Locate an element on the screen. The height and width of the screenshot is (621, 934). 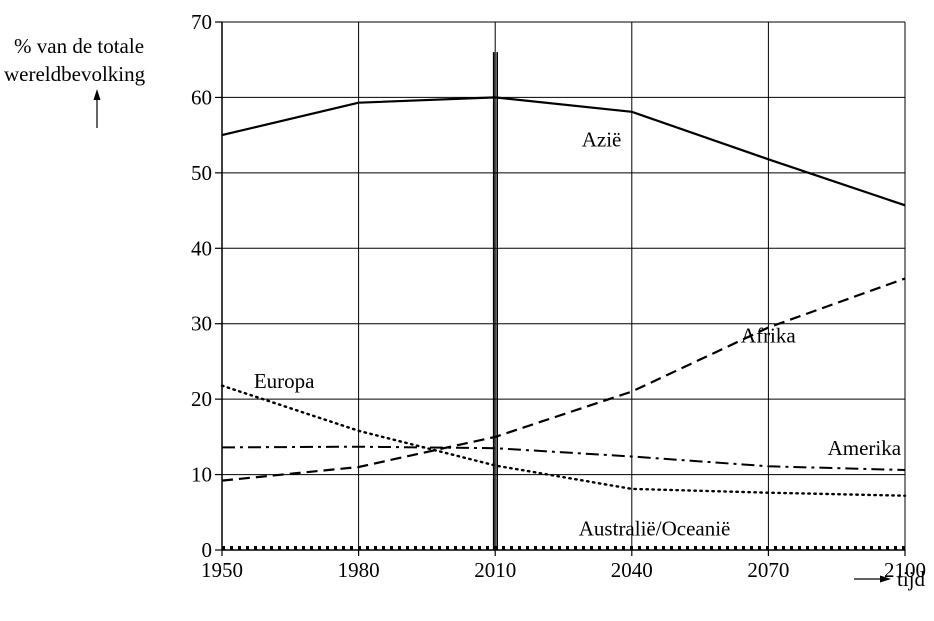
y-tick-label: 60 is located at coordinates (201, 97).